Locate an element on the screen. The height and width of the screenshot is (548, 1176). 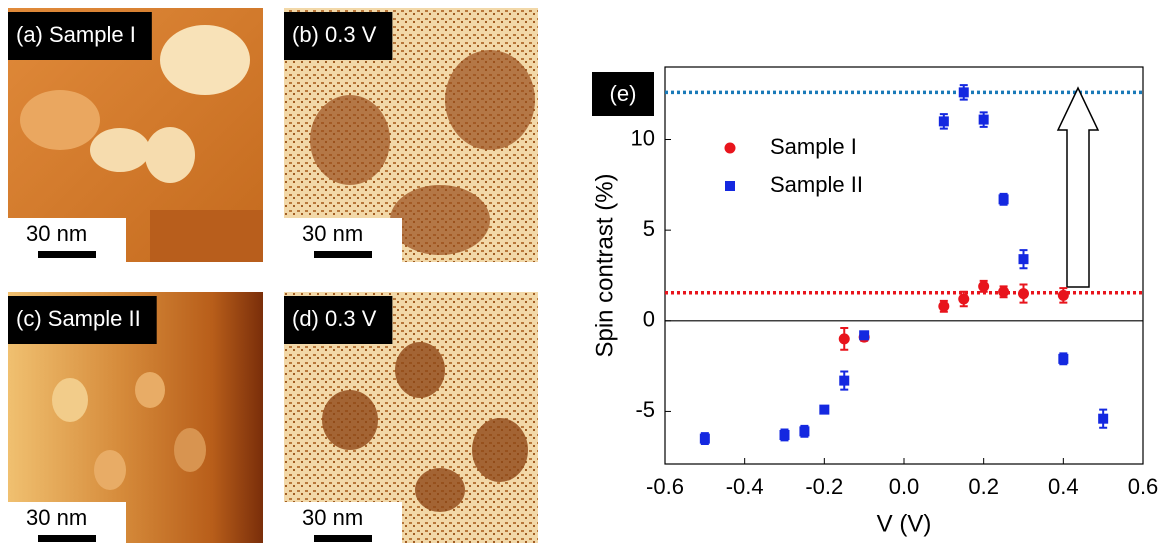
x-tick-label: -0.4 is located at coordinates (745, 486).